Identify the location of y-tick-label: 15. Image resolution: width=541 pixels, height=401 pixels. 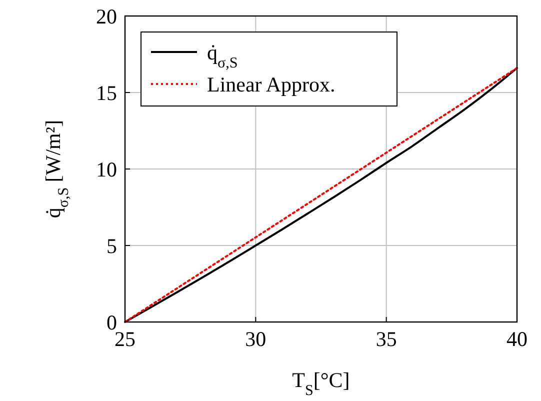
(106, 92).